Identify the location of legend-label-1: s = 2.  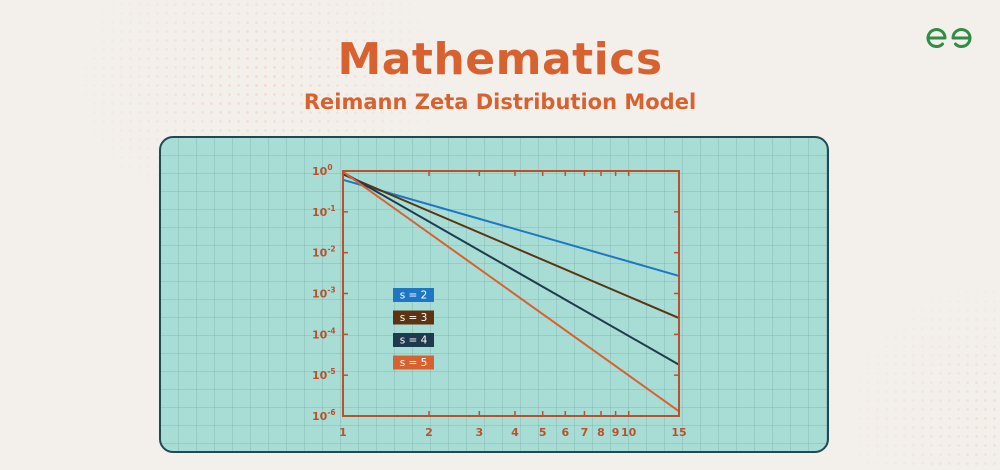
(414, 296).